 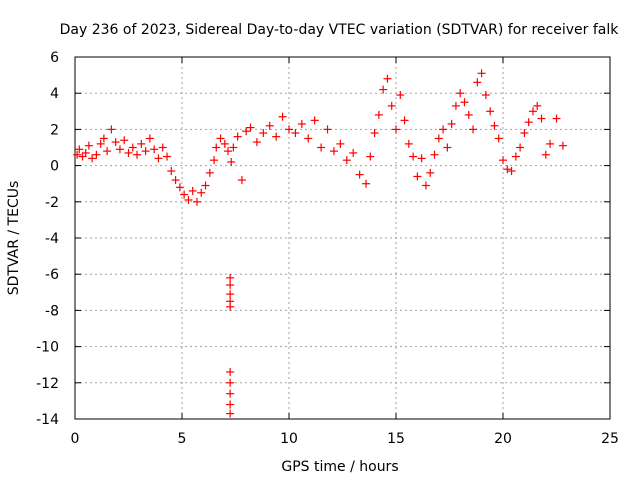 I want to click on y-tick-label: -4, so click(x=52, y=239).